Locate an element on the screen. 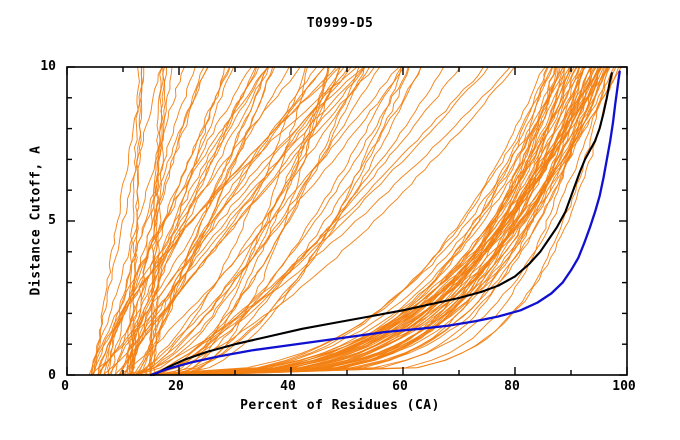 The width and height of the screenshot is (680, 440). x-tick-label-40: 40 is located at coordinates (288, 386).